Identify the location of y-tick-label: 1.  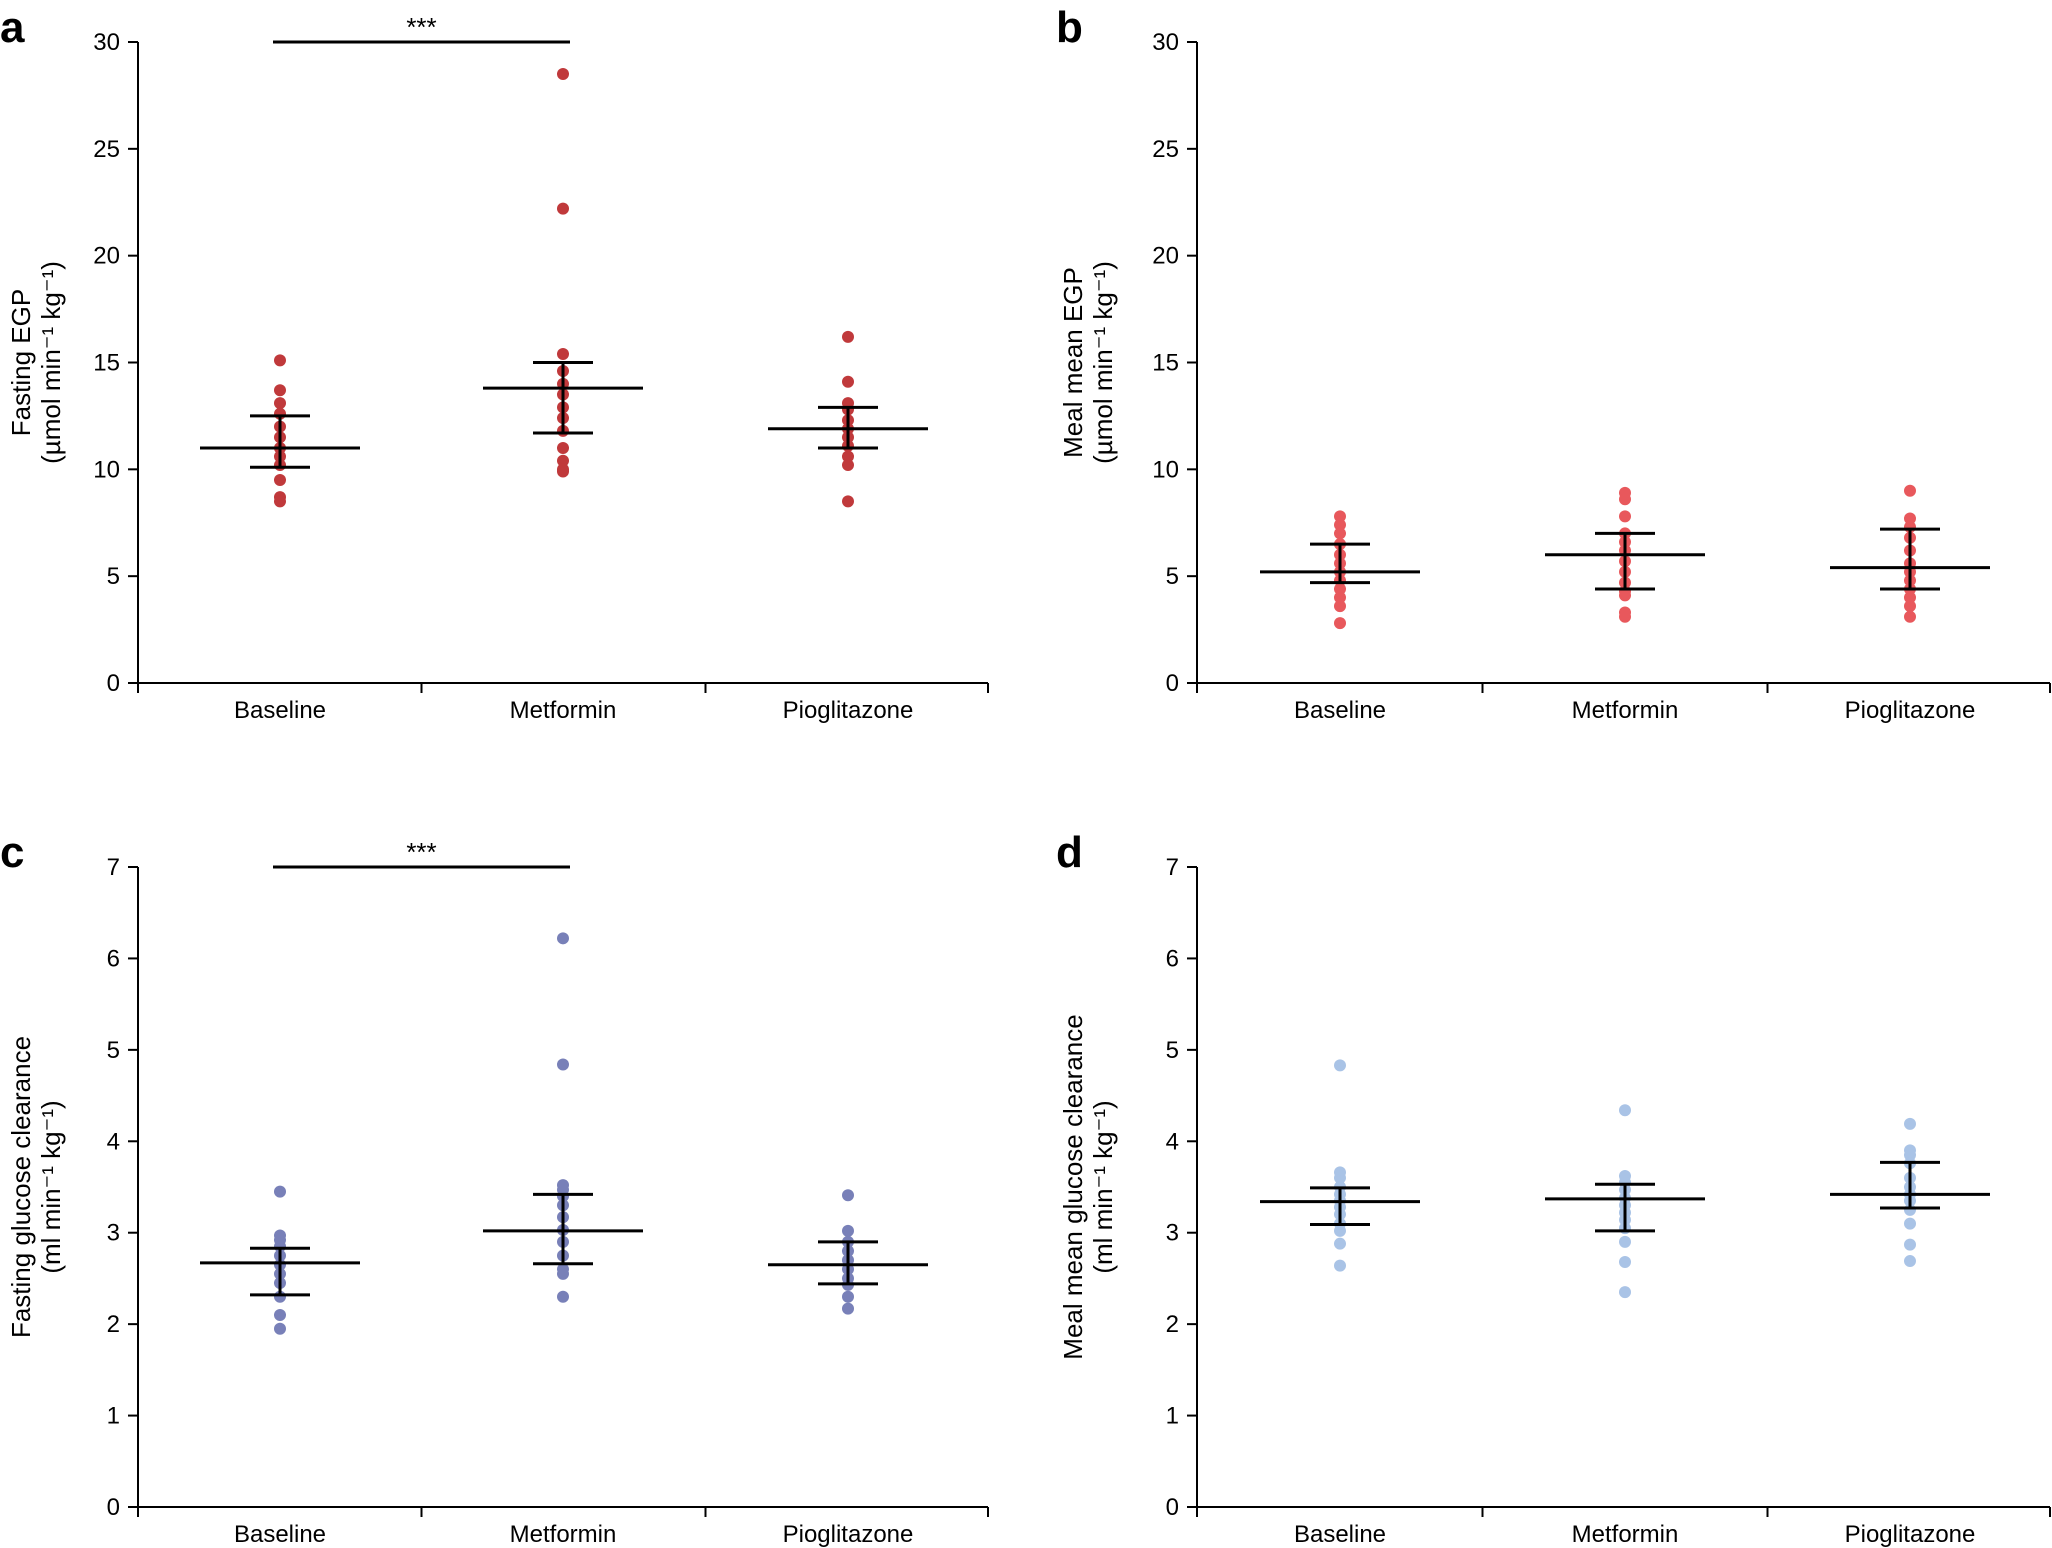
(113, 1416).